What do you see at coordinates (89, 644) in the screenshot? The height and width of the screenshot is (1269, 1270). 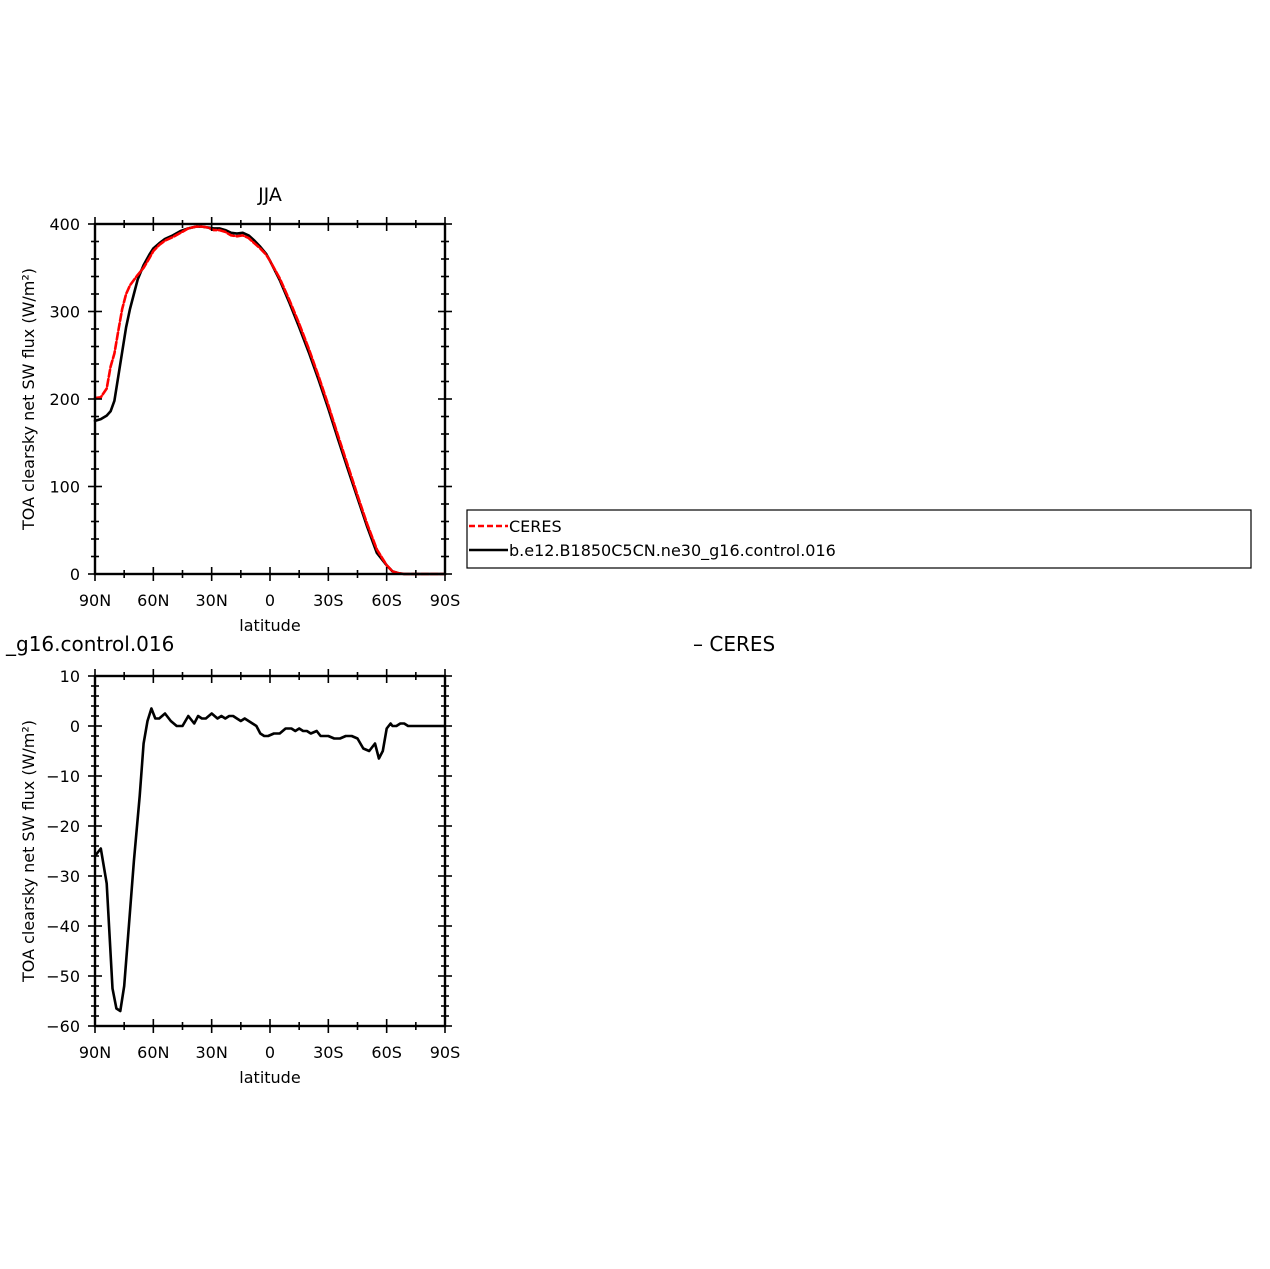 I see `bottom-title-left-fragment: _g16.control.016` at bounding box center [89, 644].